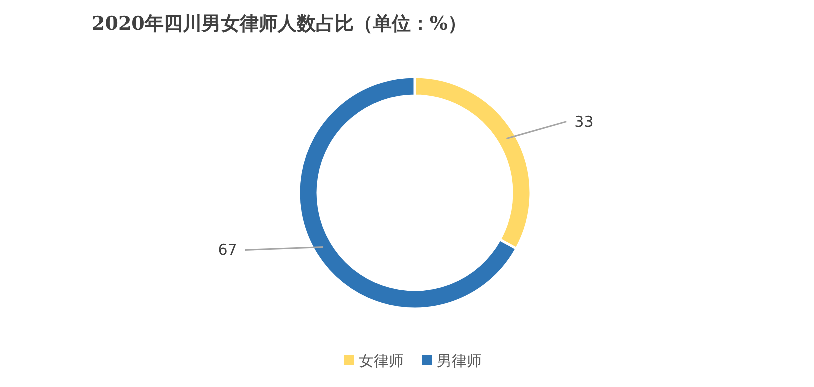 Image resolution: width=814 pixels, height=387 pixels. I want to click on legend-label: 男律师, so click(459, 361).